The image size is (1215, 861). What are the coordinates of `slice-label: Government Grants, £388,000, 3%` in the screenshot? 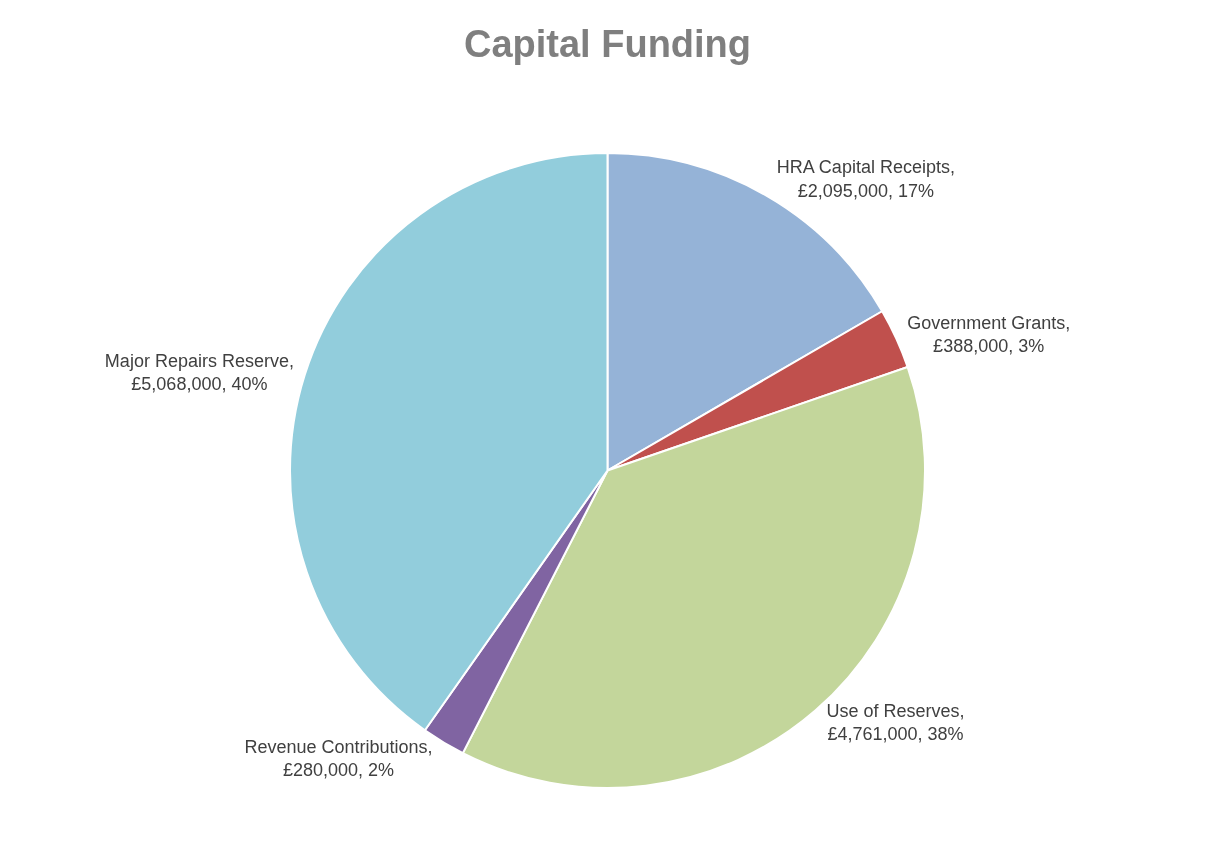 It's located at (989, 335).